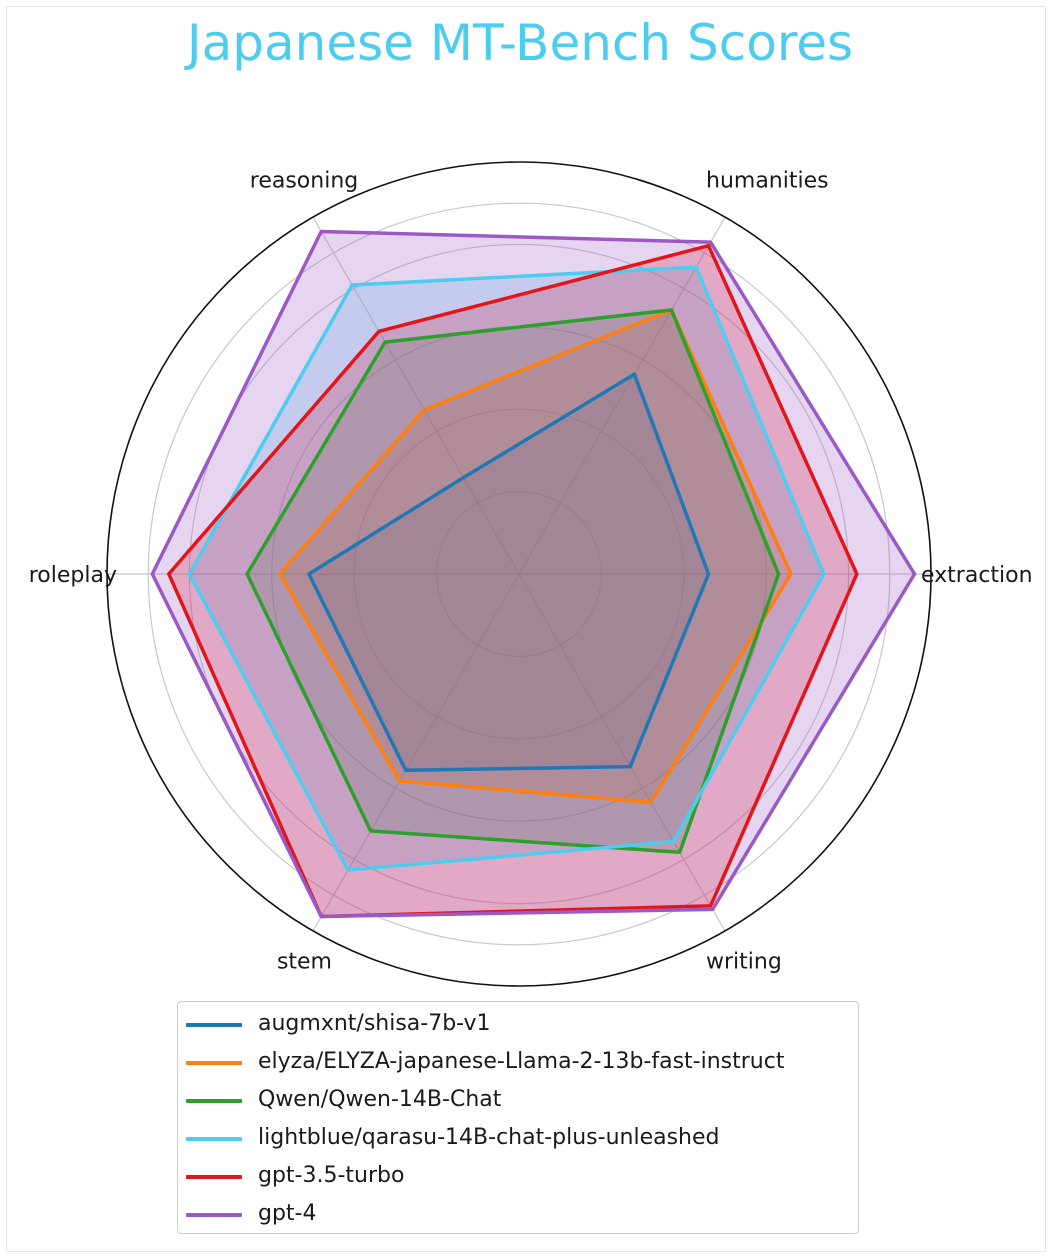 The height and width of the screenshot is (1260, 1054). I want to click on legend-label: augmxnt/shisa-7b-v1, so click(374, 1023).